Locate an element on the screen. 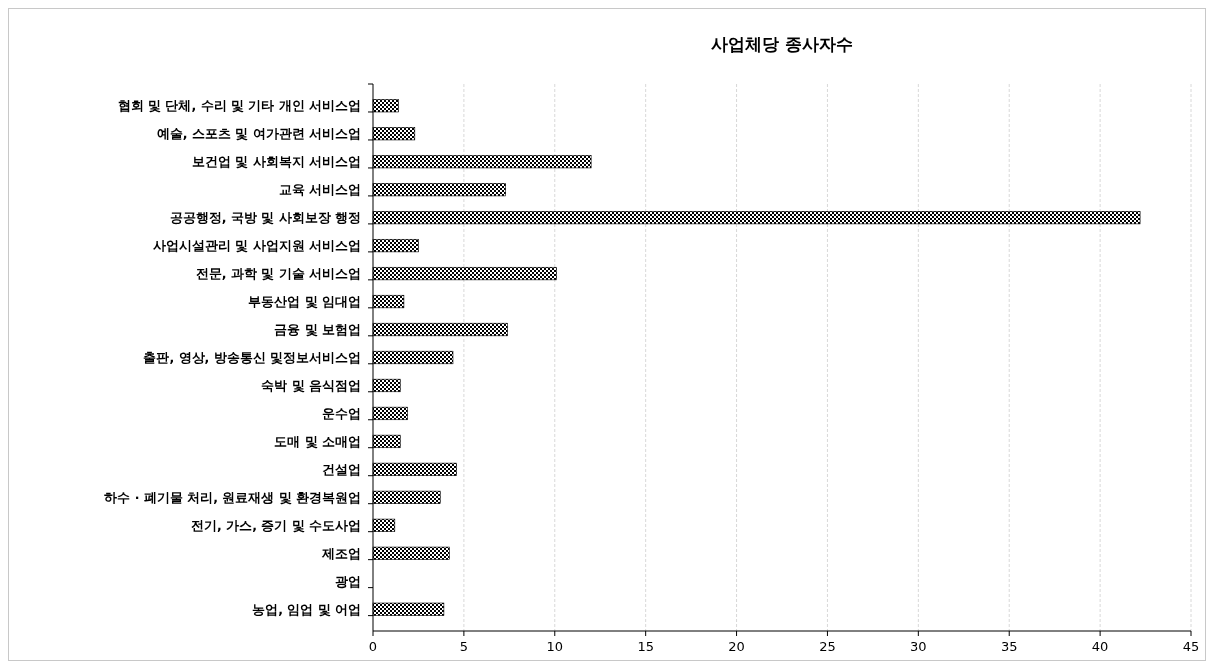  y-tick-label: 건설업 is located at coordinates (341, 469).